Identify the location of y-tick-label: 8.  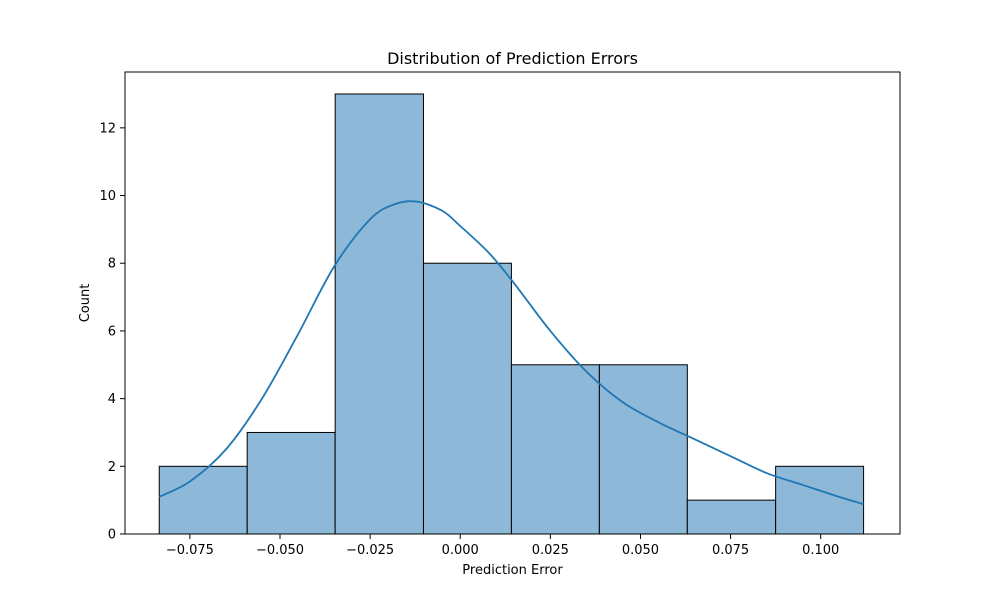
(112, 264).